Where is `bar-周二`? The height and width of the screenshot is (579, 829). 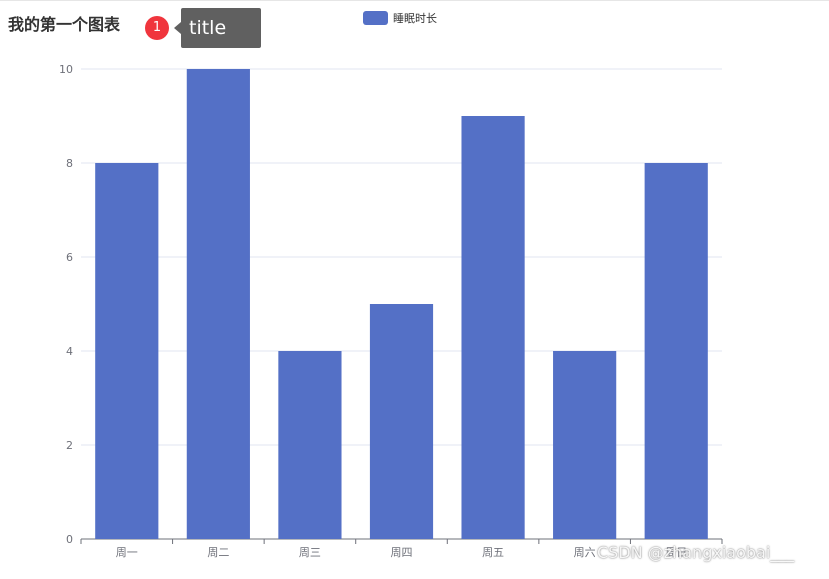 bar-周二 is located at coordinates (218, 304).